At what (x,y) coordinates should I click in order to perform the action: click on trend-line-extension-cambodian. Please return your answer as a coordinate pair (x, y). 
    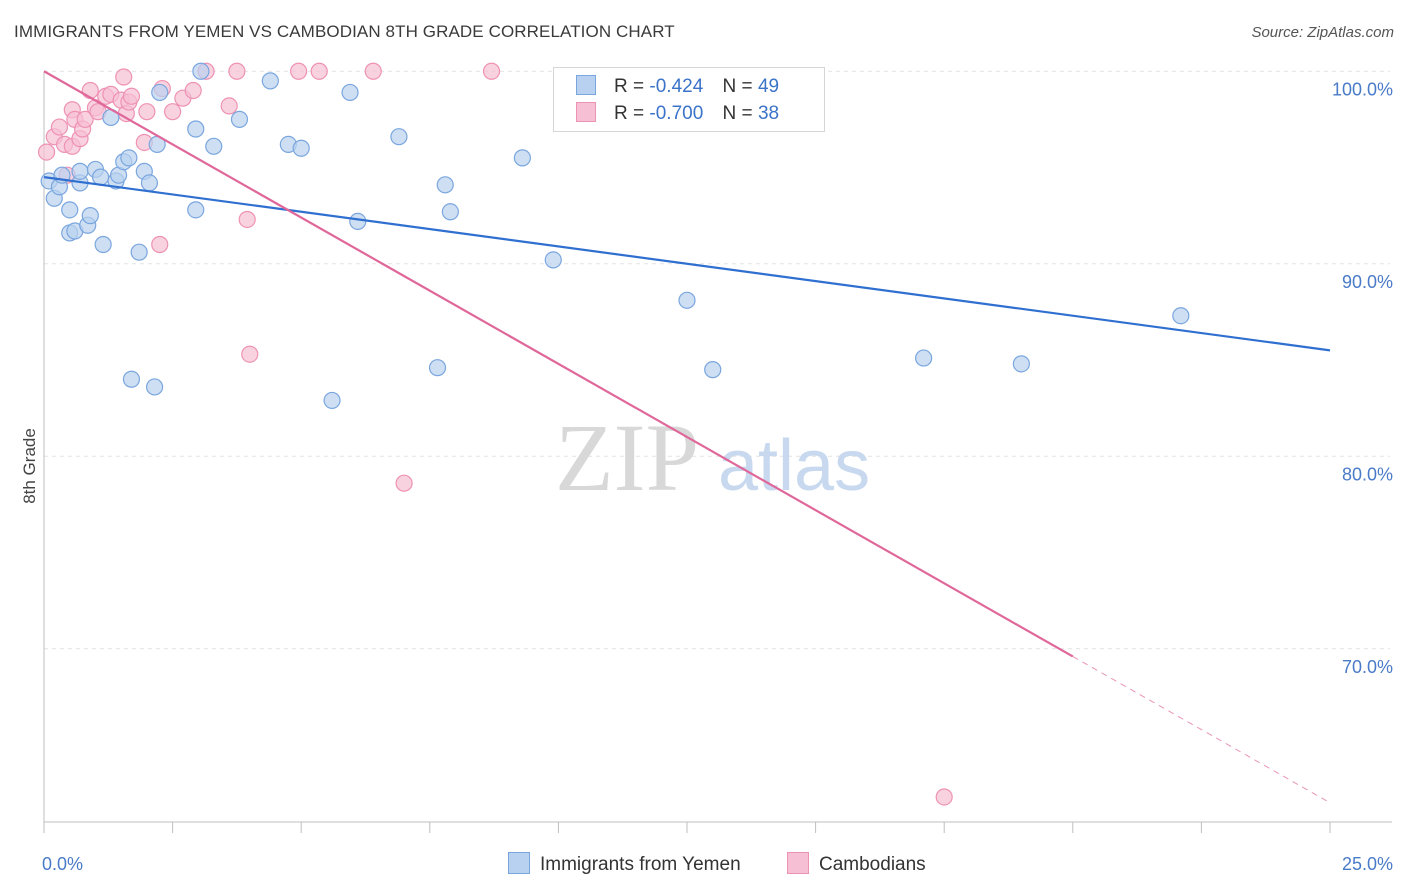
    Looking at the image, I should click on (1201, 730).